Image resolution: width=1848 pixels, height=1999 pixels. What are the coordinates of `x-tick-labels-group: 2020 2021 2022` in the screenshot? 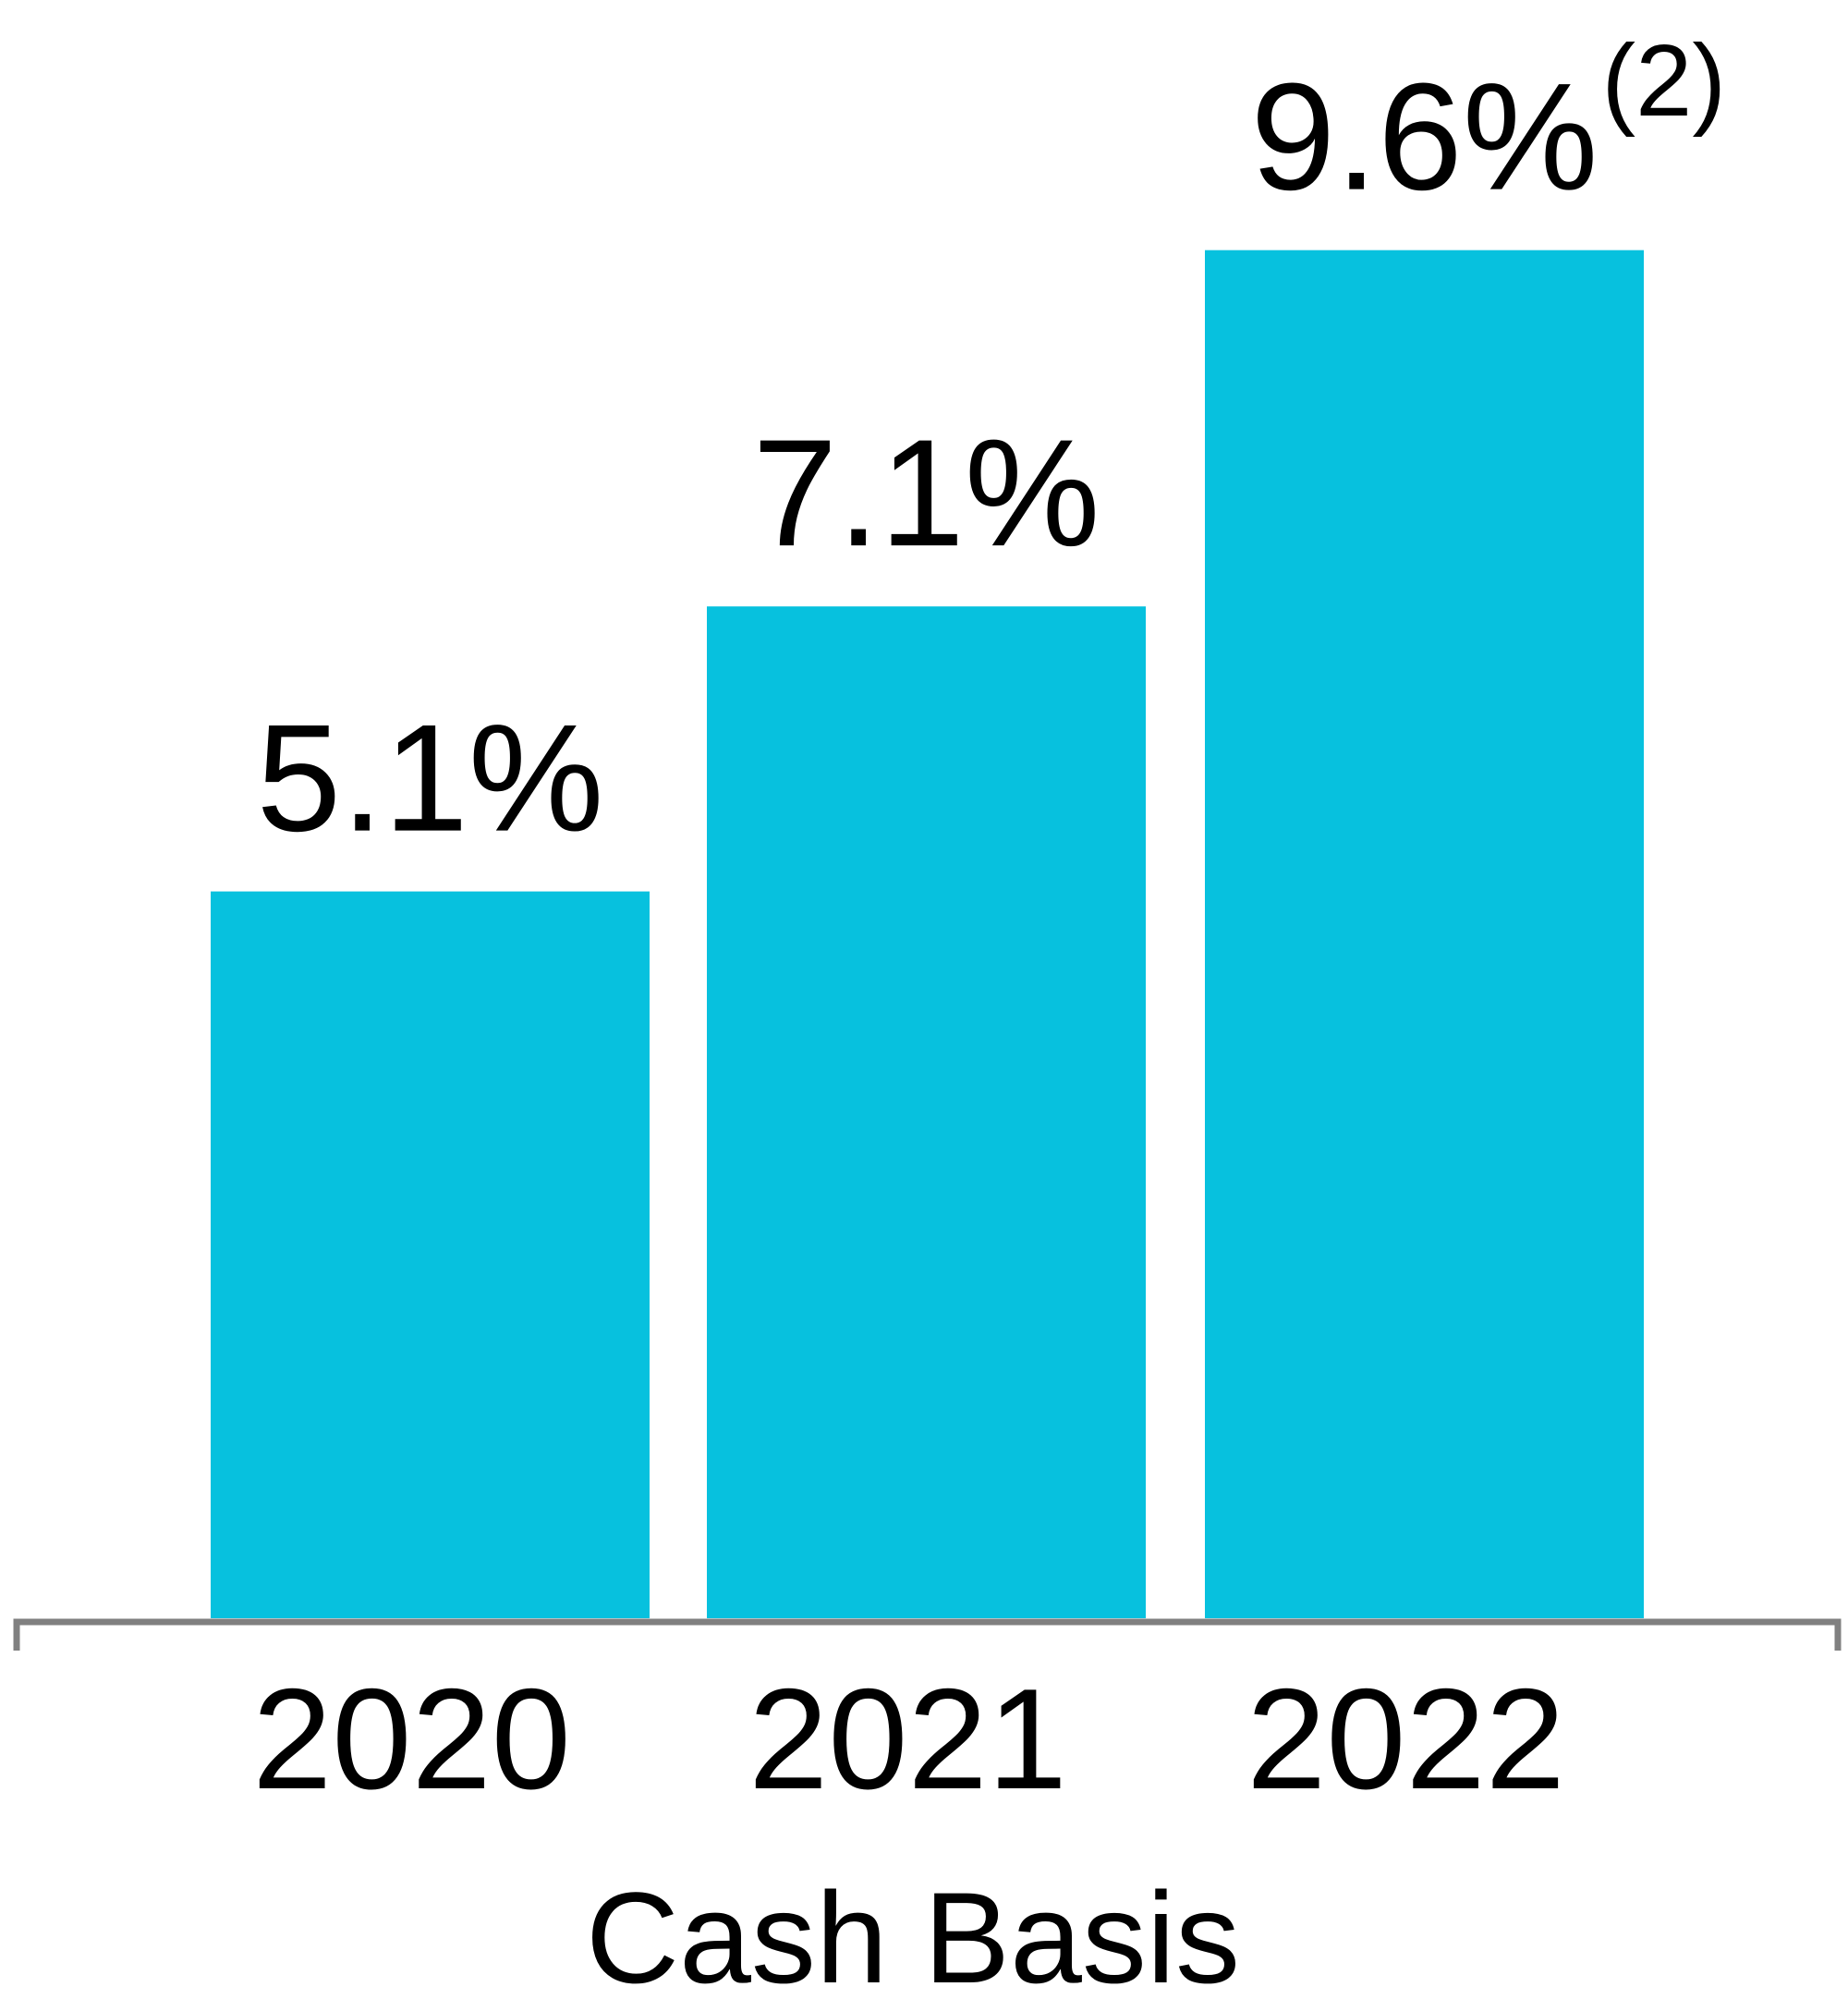 It's located at (908, 1739).